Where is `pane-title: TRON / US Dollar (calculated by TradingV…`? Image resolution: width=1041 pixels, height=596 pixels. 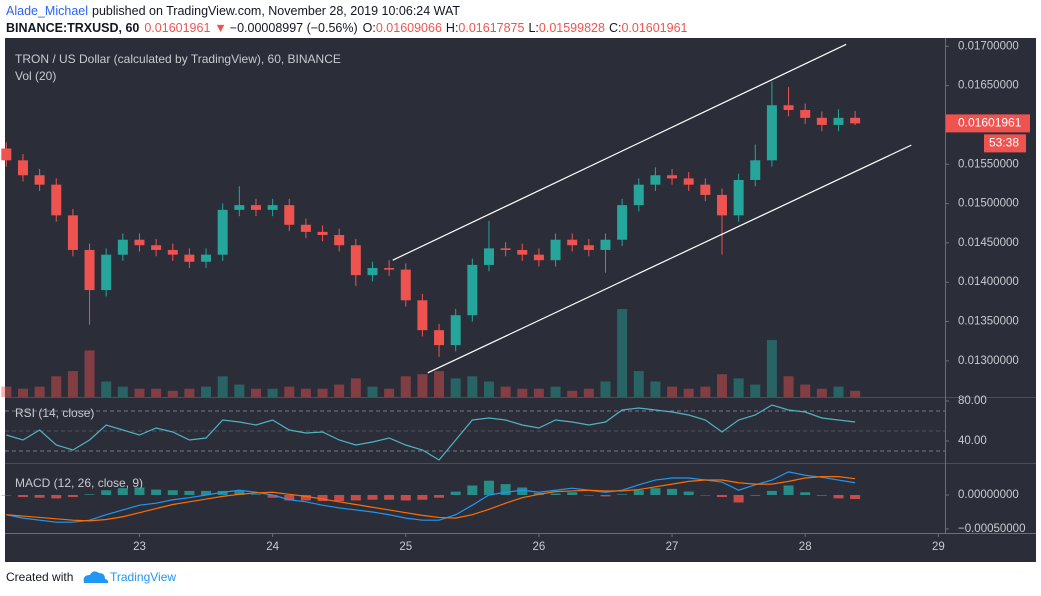 pane-title: TRON / US Dollar (calculated by TradingV… is located at coordinates (178, 59).